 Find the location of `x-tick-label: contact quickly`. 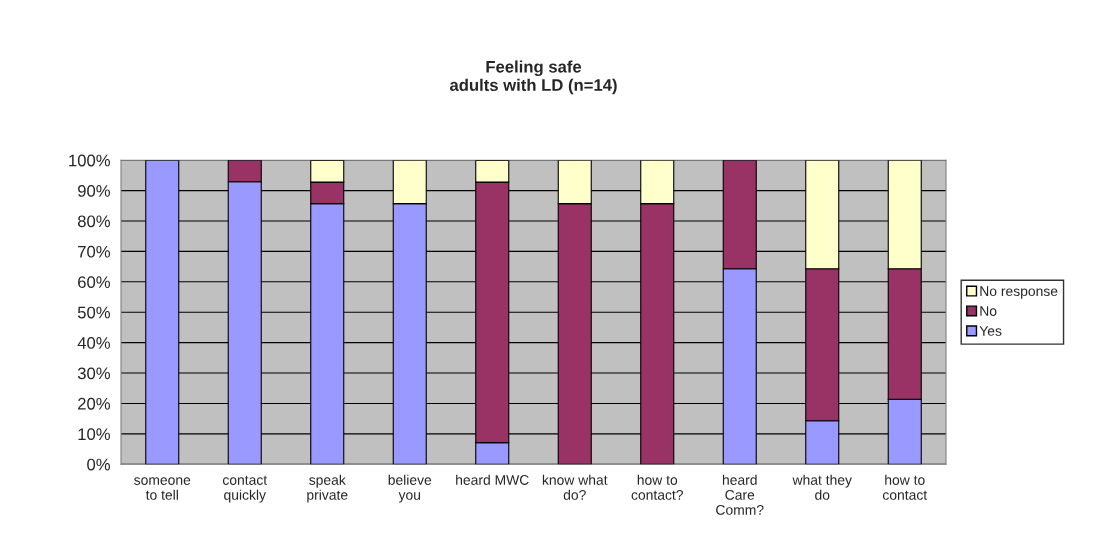

x-tick-label: contact quickly is located at coordinates (245, 489).